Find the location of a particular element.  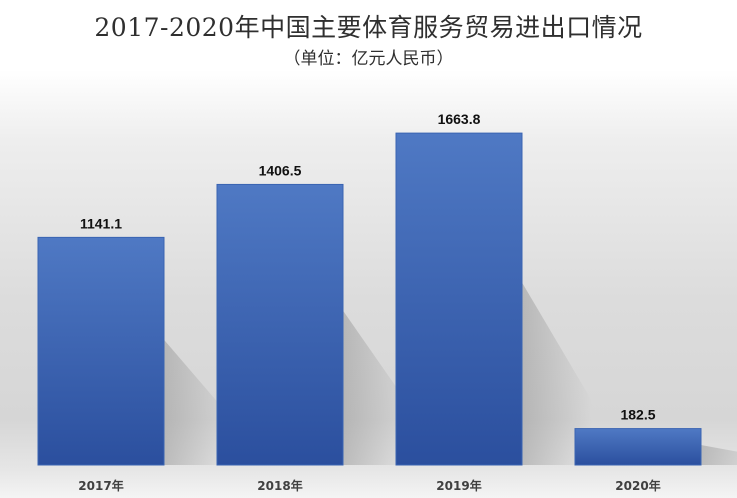

x-tick-label: 2018年 is located at coordinates (279, 485).